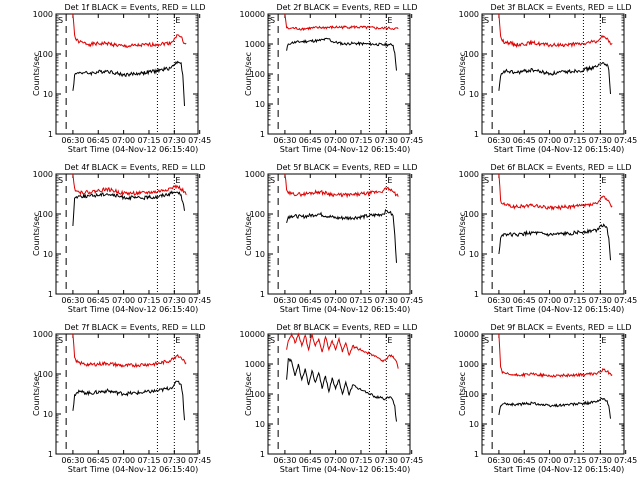  What do you see at coordinates (560, 167) in the screenshot?
I see `chart-title: Det 6f BLACK = Events, RED = LLD` at bounding box center [560, 167].